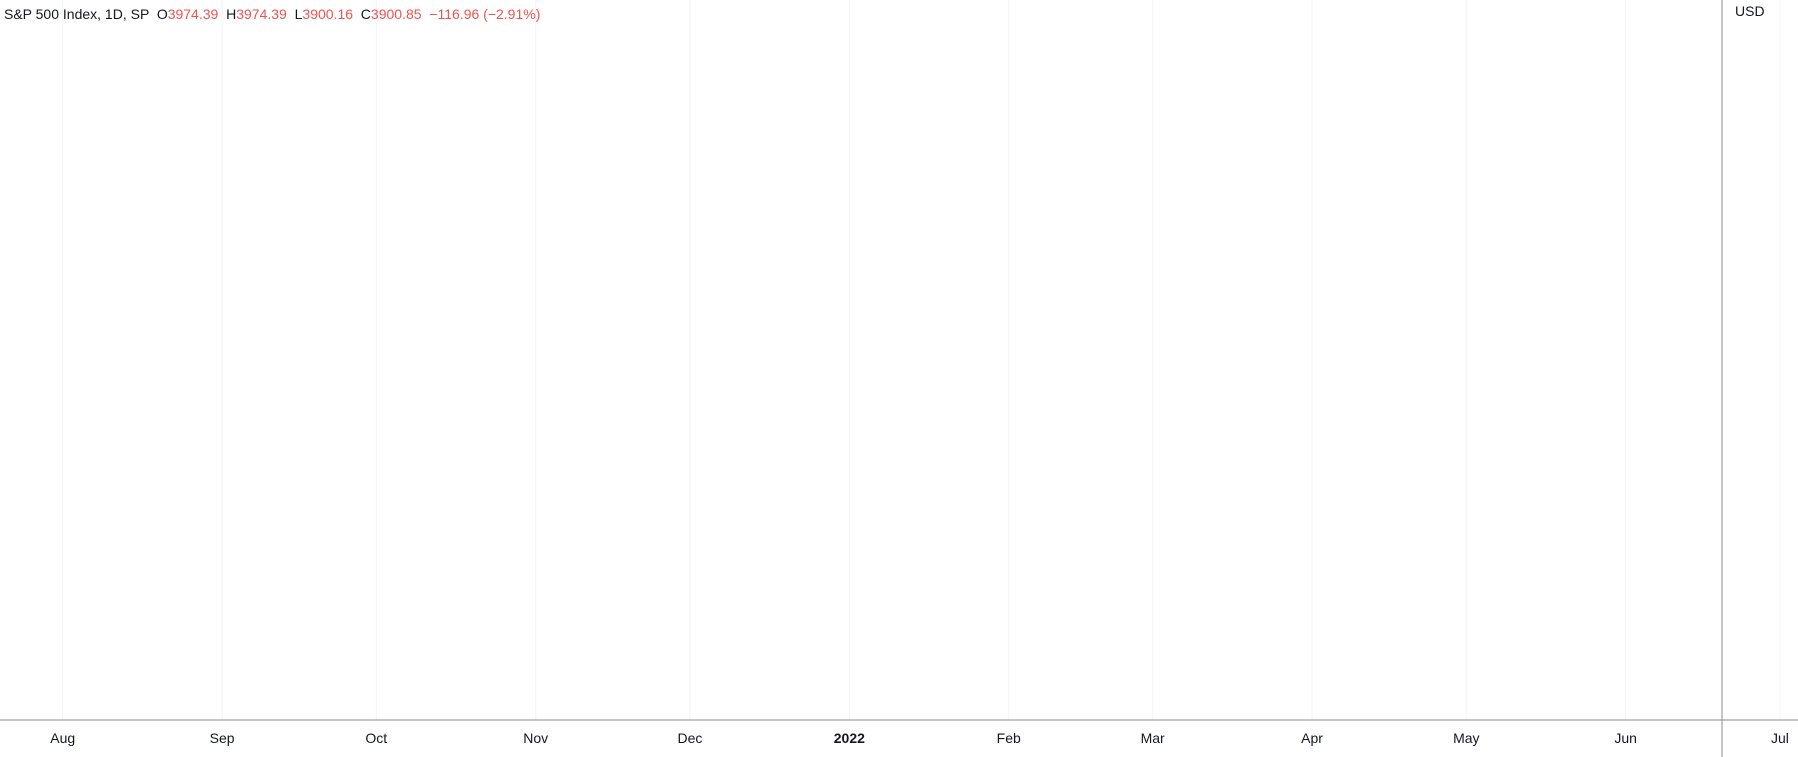  Describe the element at coordinates (328, 14) in the screenshot. I see `legend-low-value: 3900.16` at that location.